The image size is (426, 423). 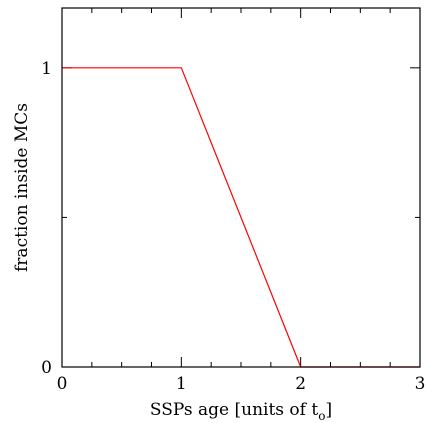 What do you see at coordinates (420, 384) in the screenshot?
I see `x-tick-label: 3` at bounding box center [420, 384].